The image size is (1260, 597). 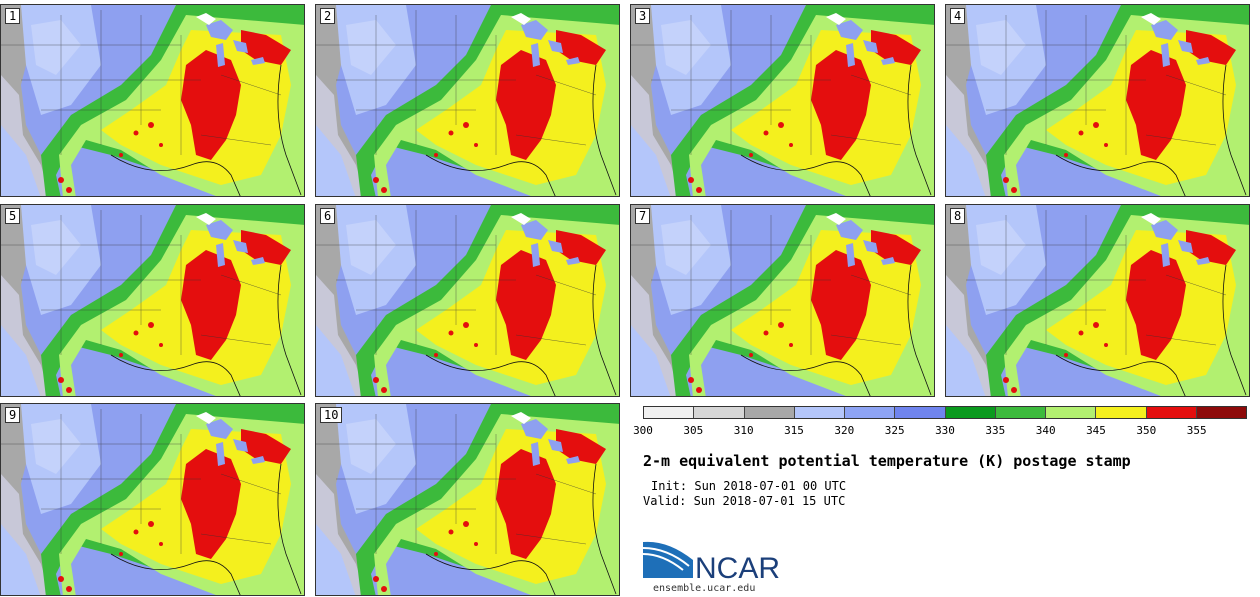 I want to click on ncar-logo-icon: NCAR, so click(x=711, y=563).